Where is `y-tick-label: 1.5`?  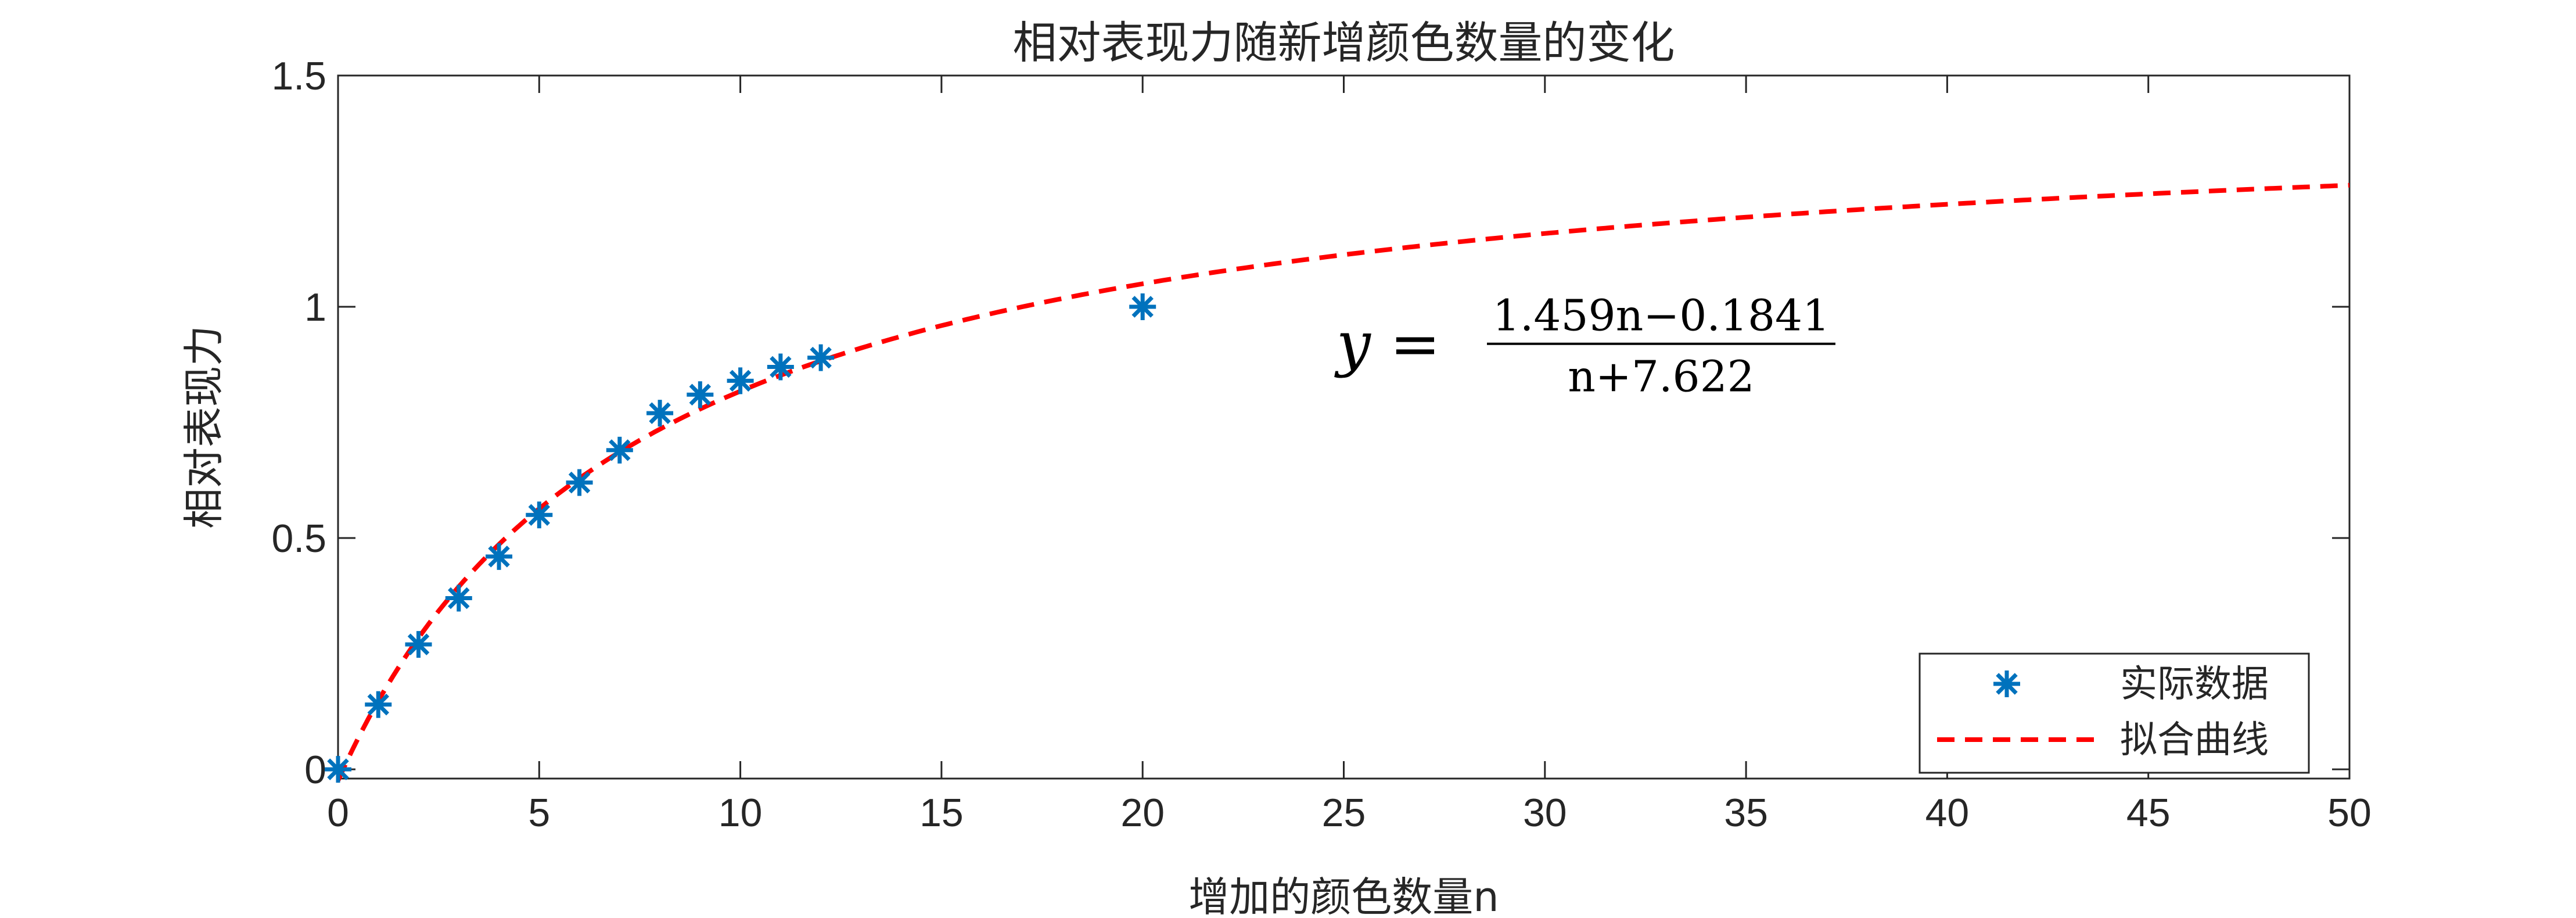 y-tick-label: 1.5 is located at coordinates (299, 76).